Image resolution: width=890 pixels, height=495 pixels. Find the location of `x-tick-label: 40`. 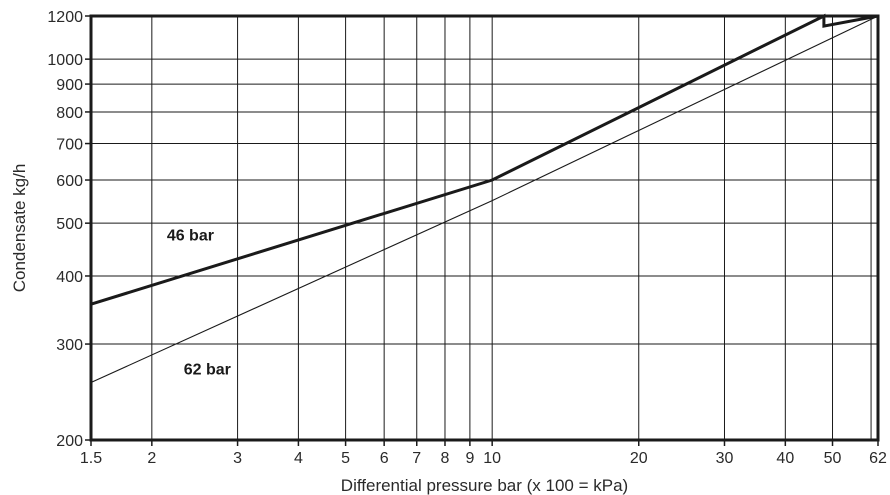

x-tick-label: 40 is located at coordinates (785, 458).